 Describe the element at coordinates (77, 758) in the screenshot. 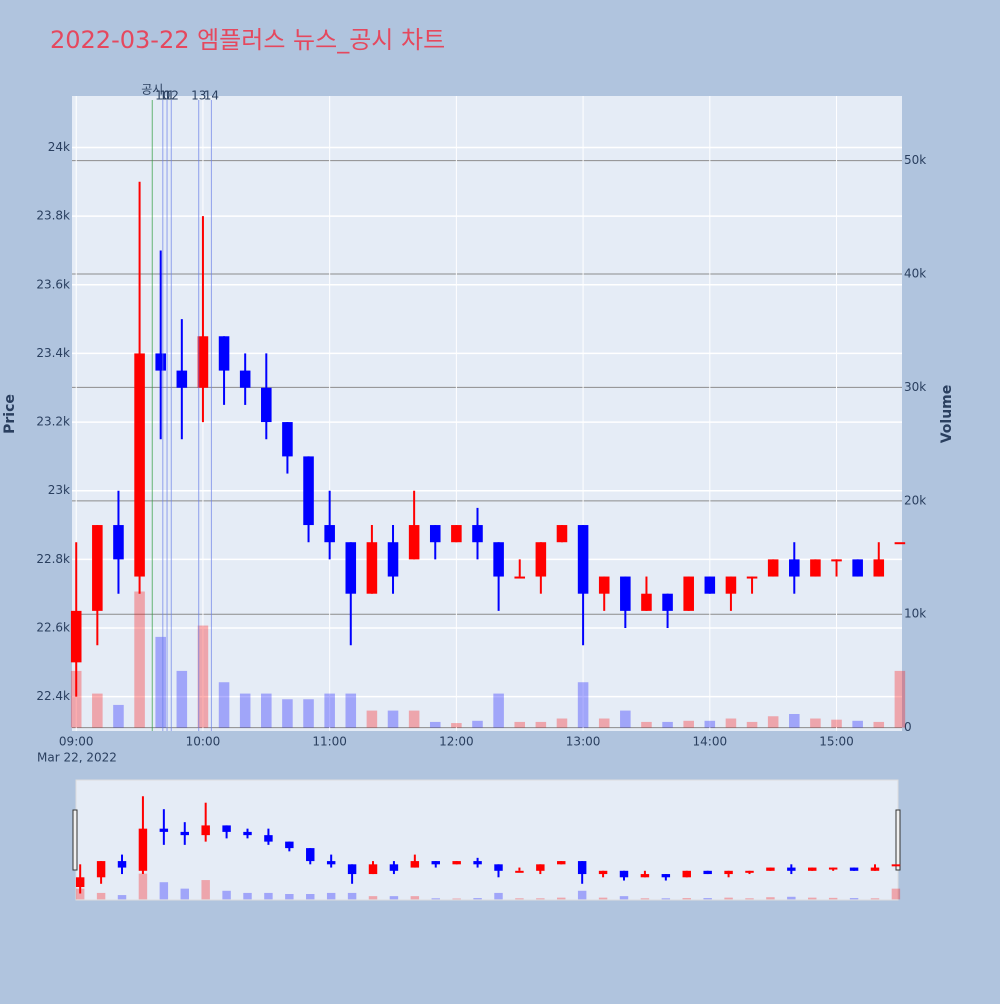

I see `x-date-label: Mar 22, 2022` at that location.